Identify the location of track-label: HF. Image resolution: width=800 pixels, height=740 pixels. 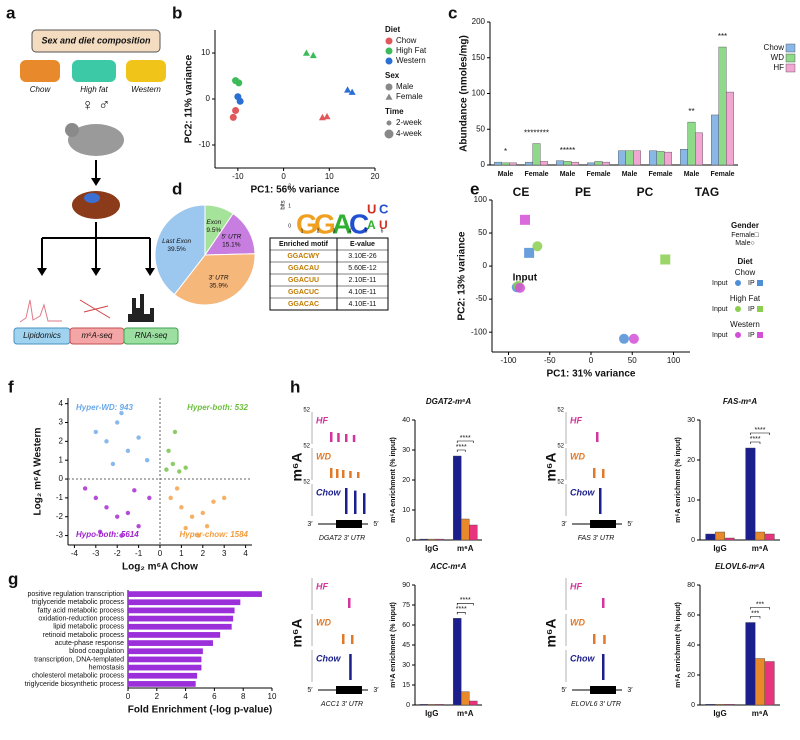
(322, 586).